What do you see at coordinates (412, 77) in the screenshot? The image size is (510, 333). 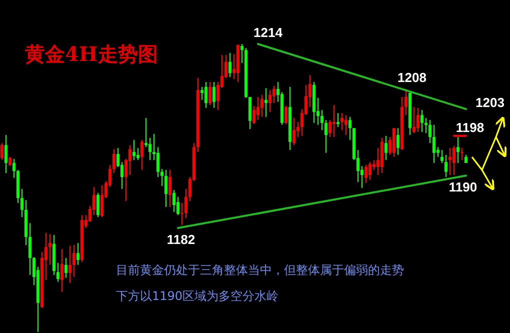 I see `annotation: 1208` at bounding box center [412, 77].